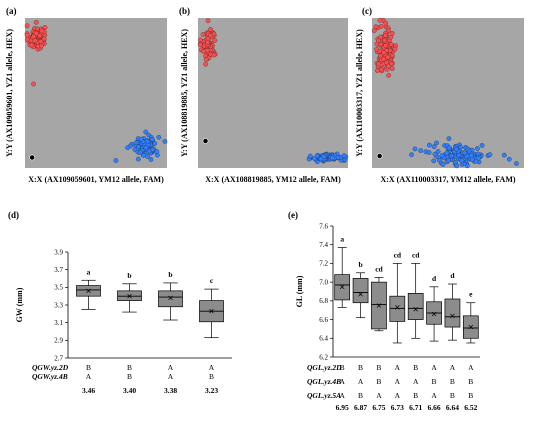 Image resolution: width=550 pixels, height=421 pixels. What do you see at coordinates (58, 305) in the screenshot?
I see `y-tick-label: 3.3` at bounding box center [58, 305].